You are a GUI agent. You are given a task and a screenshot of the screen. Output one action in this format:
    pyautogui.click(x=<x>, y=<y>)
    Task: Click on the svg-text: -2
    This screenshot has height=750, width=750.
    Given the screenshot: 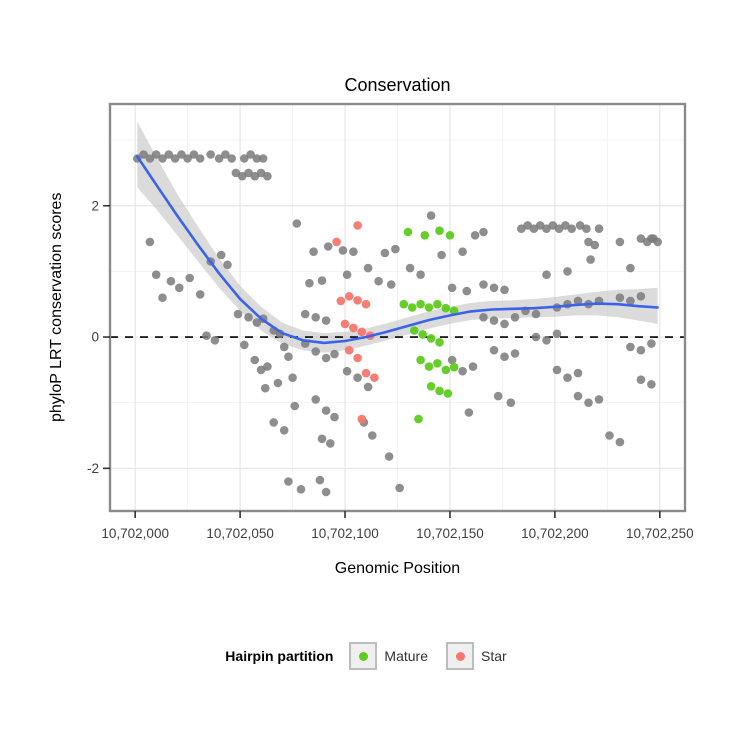 What is the action you would take?
    pyautogui.click(x=93, y=468)
    